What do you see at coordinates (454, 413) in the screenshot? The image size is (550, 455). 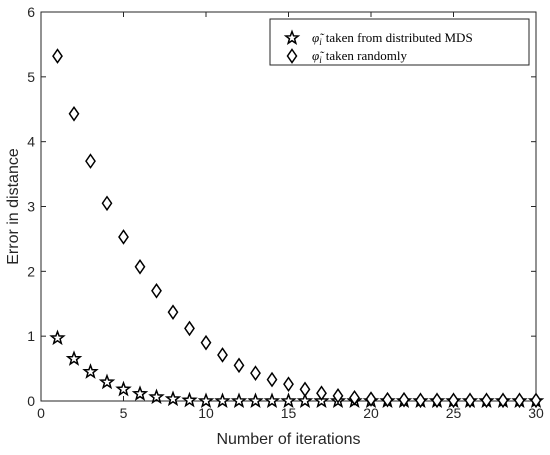 I see `x-tick-label: 25` at bounding box center [454, 413].